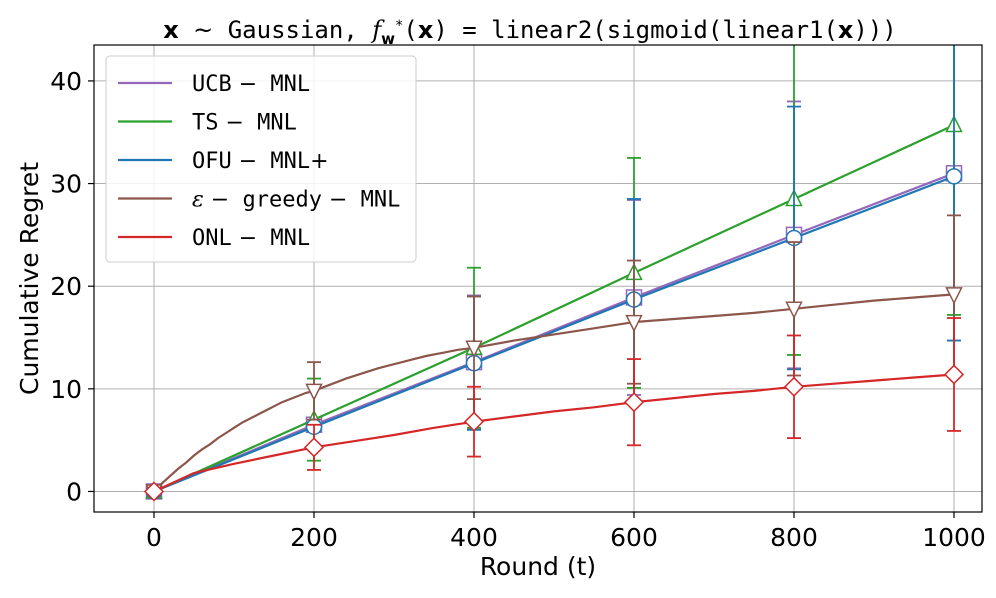 This screenshot has height=598, width=996. I want to click on legend-label: UCB − MNL, so click(251, 84).